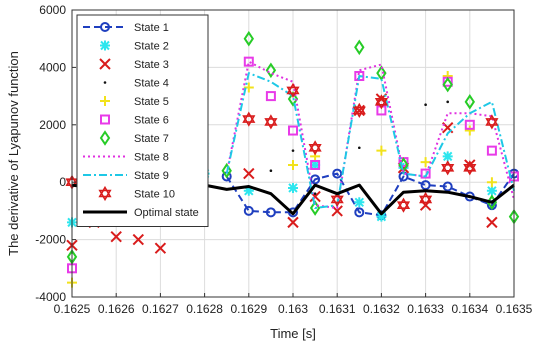  I want to click on legend-item-state-7-marker-shape, so click(105, 138).